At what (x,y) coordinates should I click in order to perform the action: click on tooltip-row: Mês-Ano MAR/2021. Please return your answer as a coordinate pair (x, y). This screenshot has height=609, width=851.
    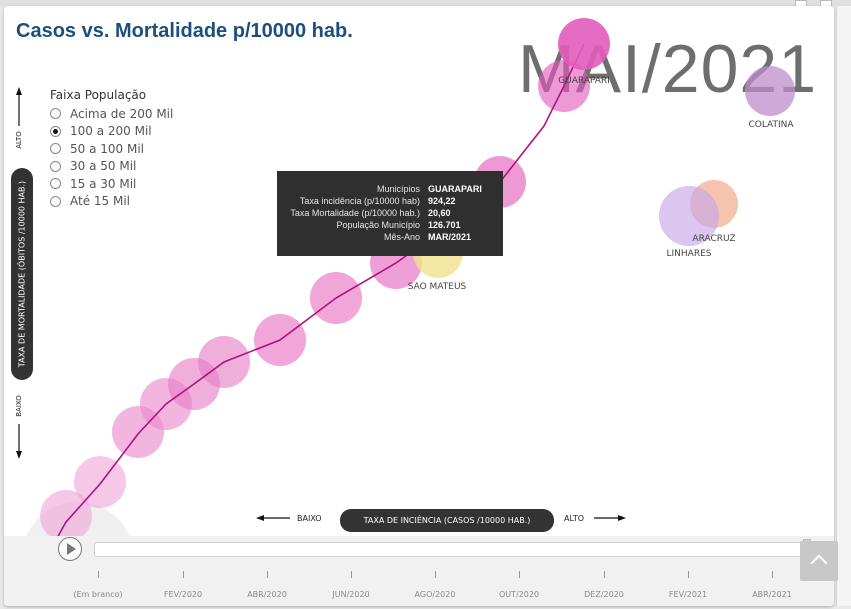
    Looking at the image, I should click on (390, 237).